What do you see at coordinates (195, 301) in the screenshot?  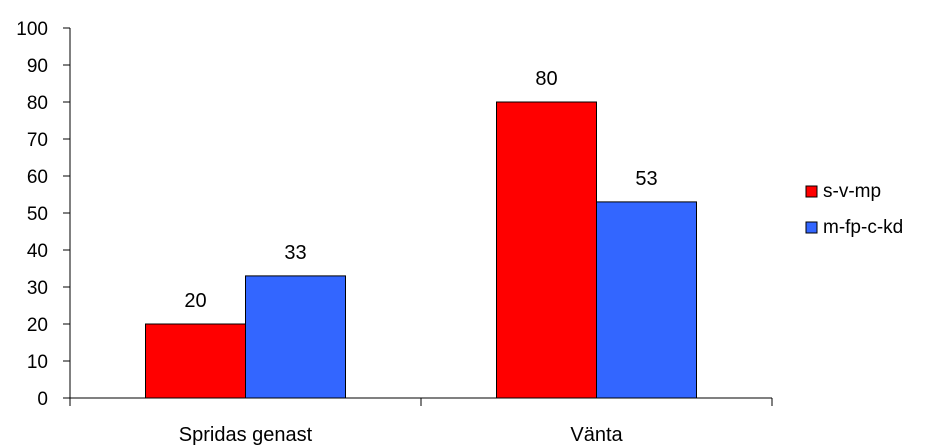 I see `bar-data-label: 20` at bounding box center [195, 301].